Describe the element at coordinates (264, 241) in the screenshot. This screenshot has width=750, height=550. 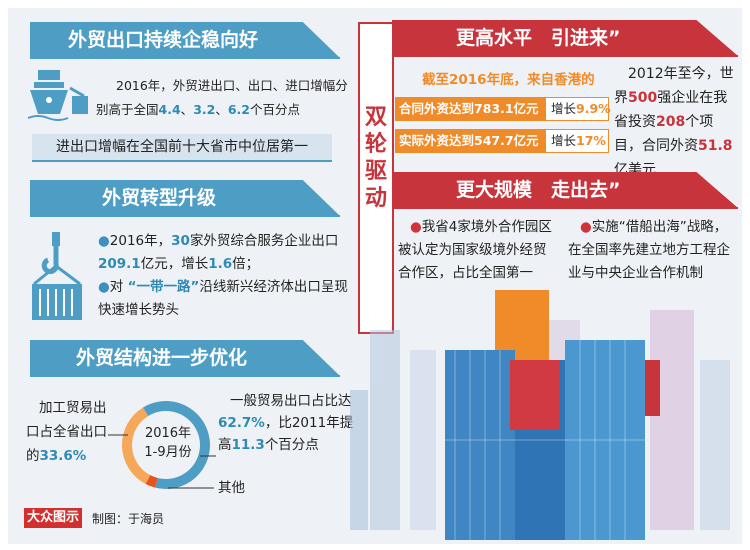
I see `t: 家外贸综合服务企业出口` at that location.